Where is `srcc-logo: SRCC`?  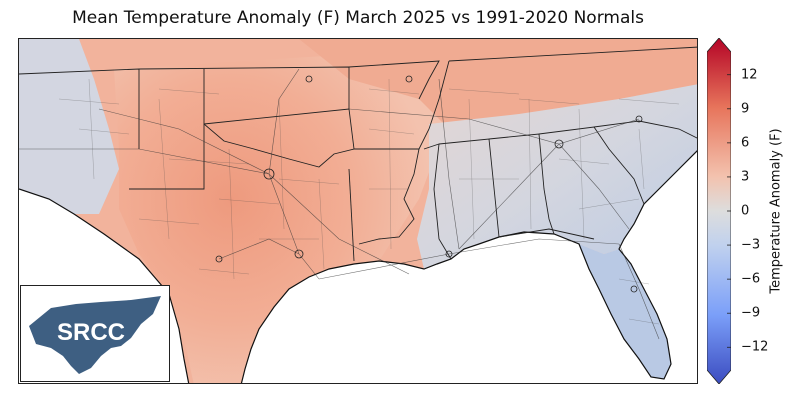
srcc-logo: SRCC is located at coordinates (95, 333).